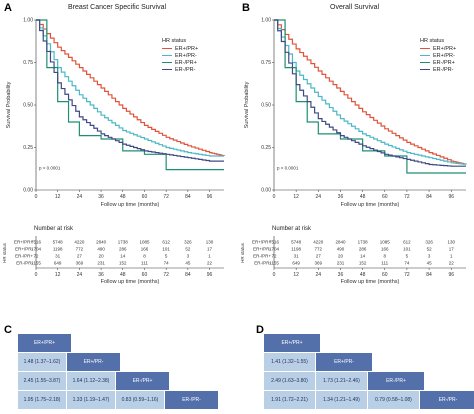 This screenshot has height=414, width=474. I want to click on matrix-group-header: ER-/PR+, so click(142, 381).